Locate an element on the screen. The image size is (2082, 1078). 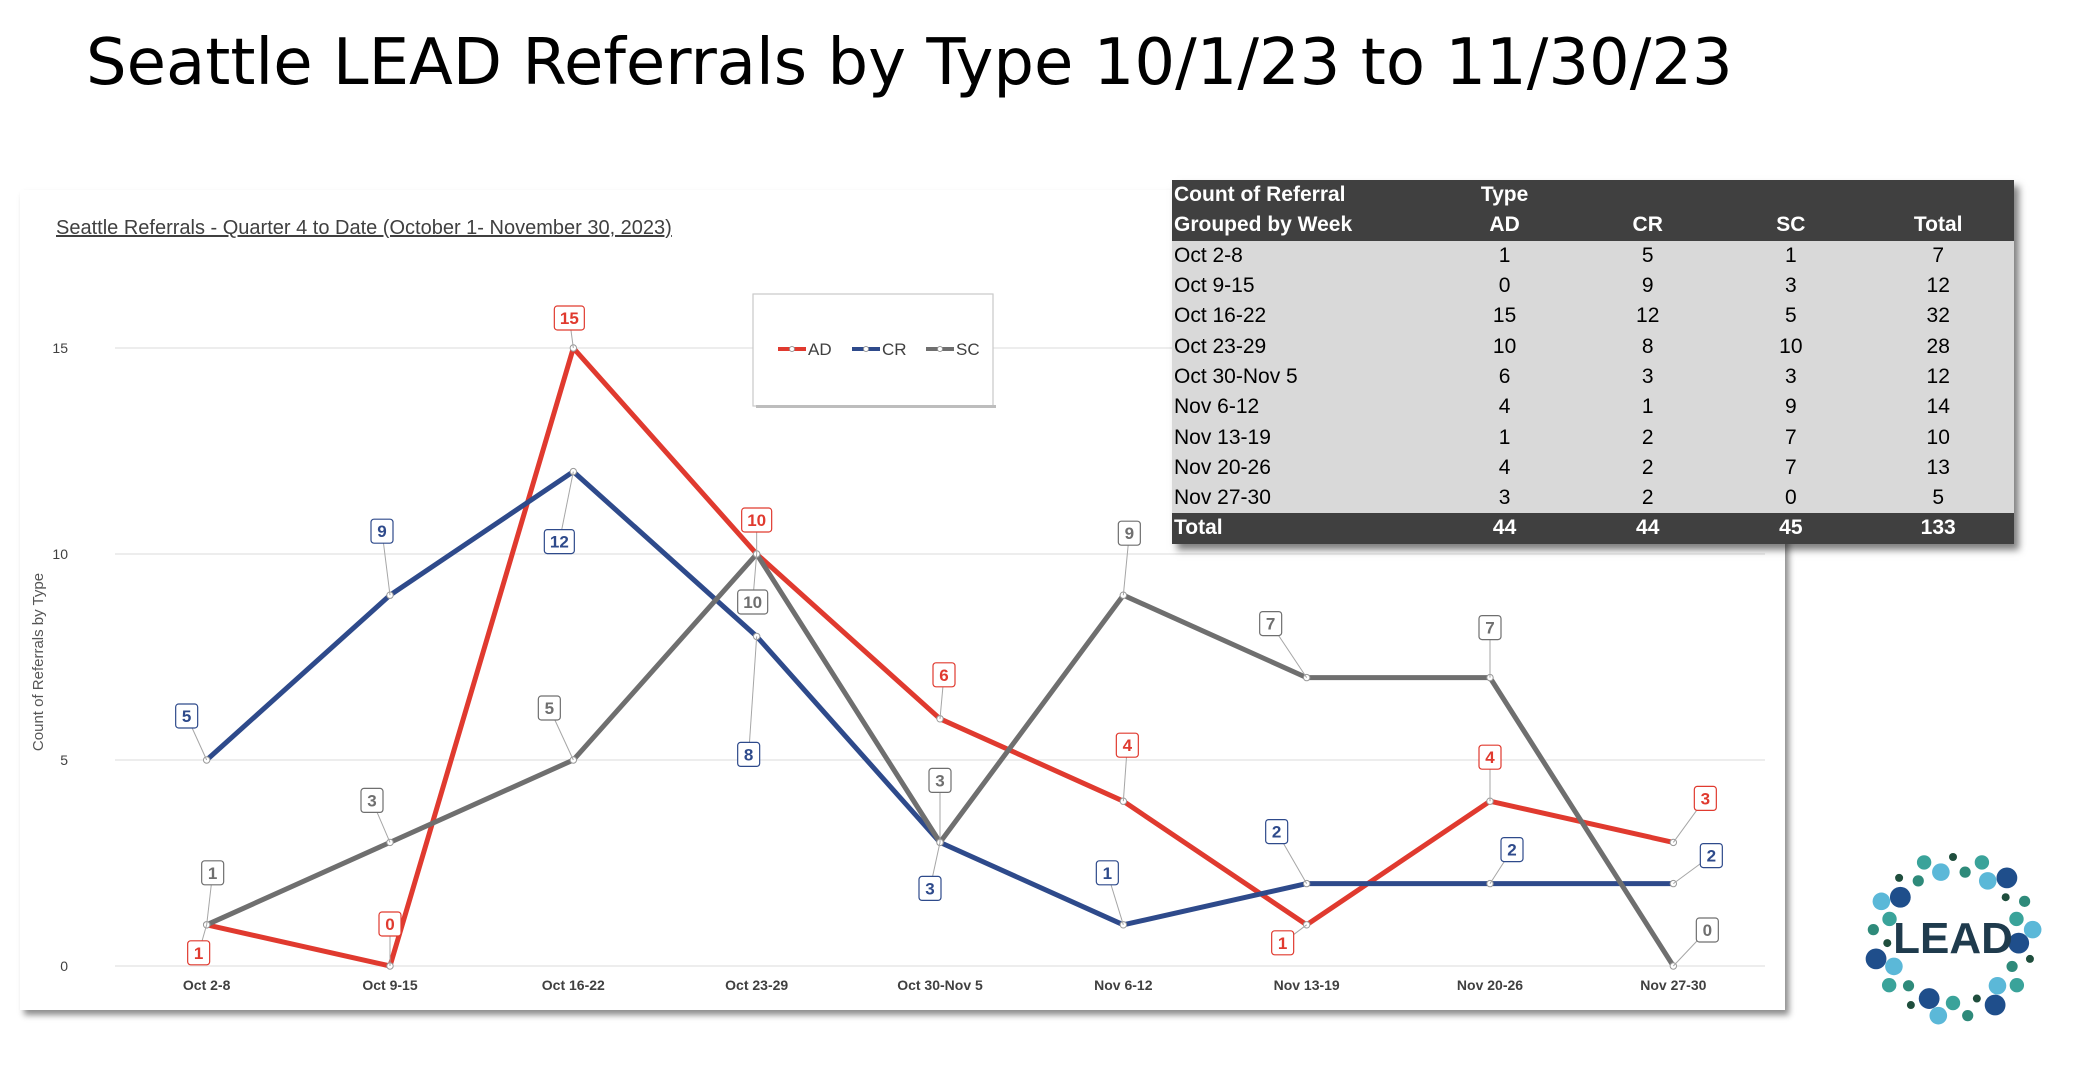
table-cell: 28 is located at coordinates (1938, 346).